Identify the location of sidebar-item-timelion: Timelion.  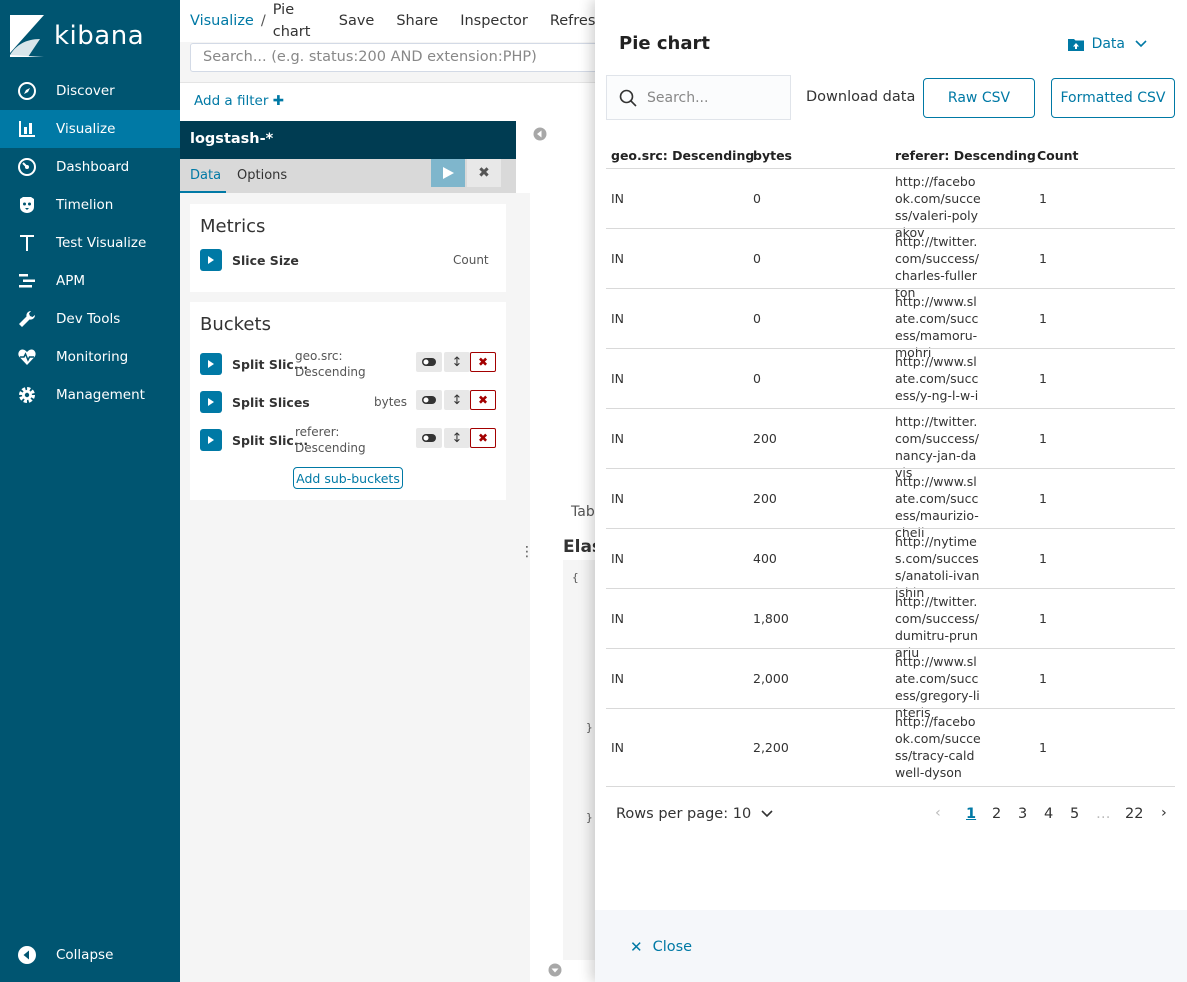
(90, 205).